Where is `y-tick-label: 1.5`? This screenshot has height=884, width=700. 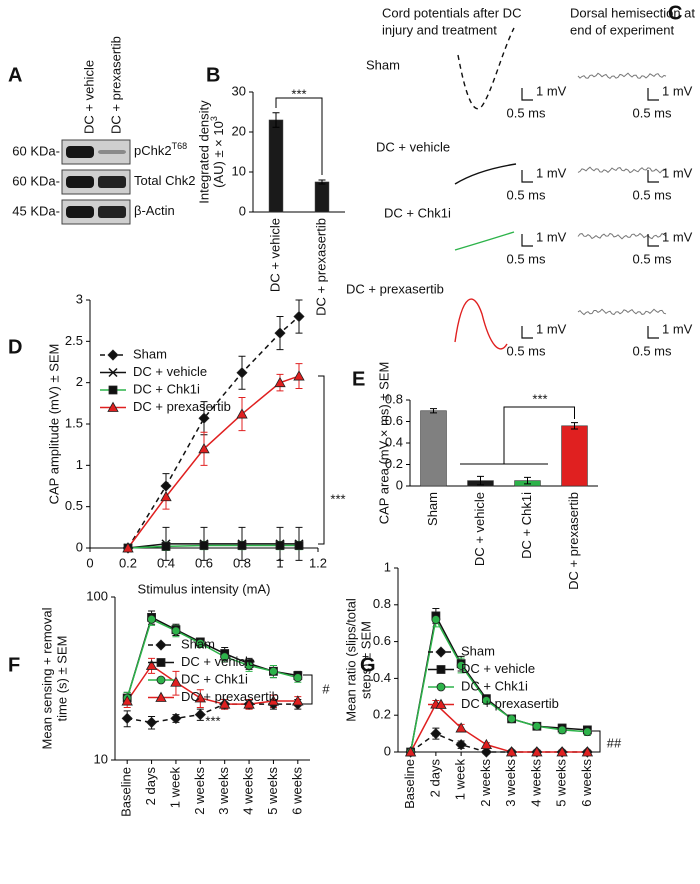 y-tick-label: 1.5 is located at coordinates (74, 422).